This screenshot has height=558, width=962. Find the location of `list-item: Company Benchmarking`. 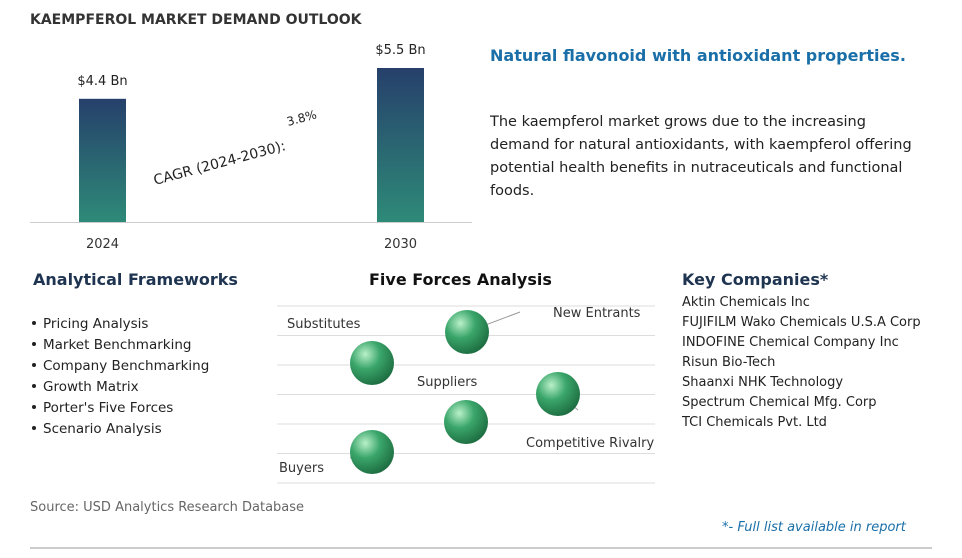

list-item: Company Benchmarking is located at coordinates (119, 366).